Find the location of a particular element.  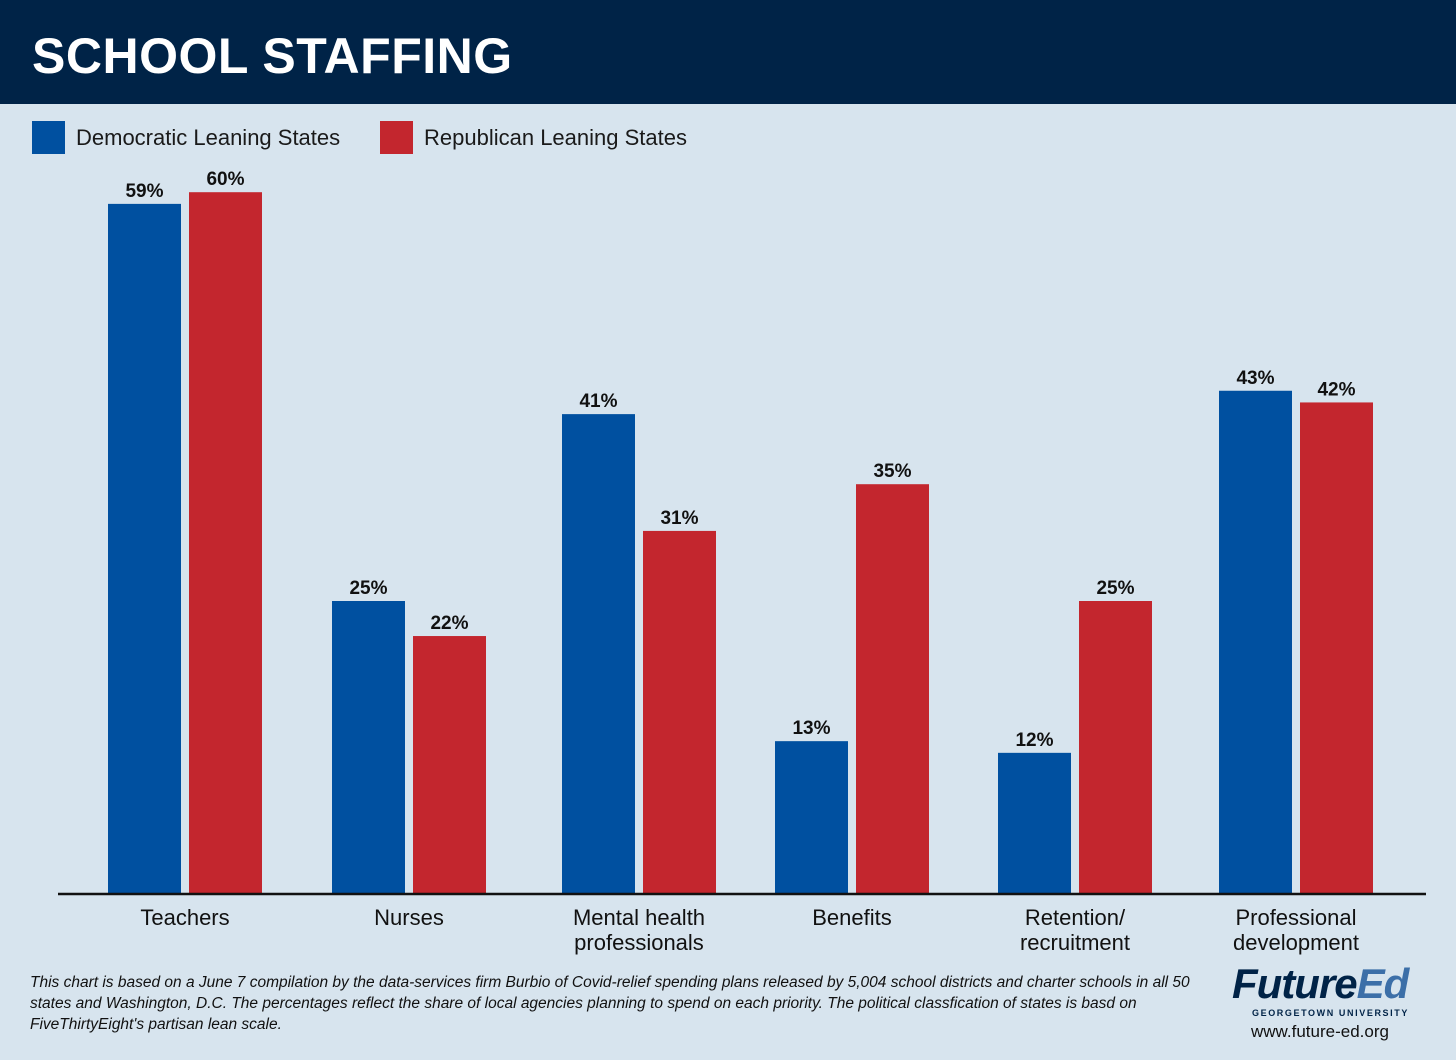

data-label-republican-4: 25% is located at coordinates (1115, 588).